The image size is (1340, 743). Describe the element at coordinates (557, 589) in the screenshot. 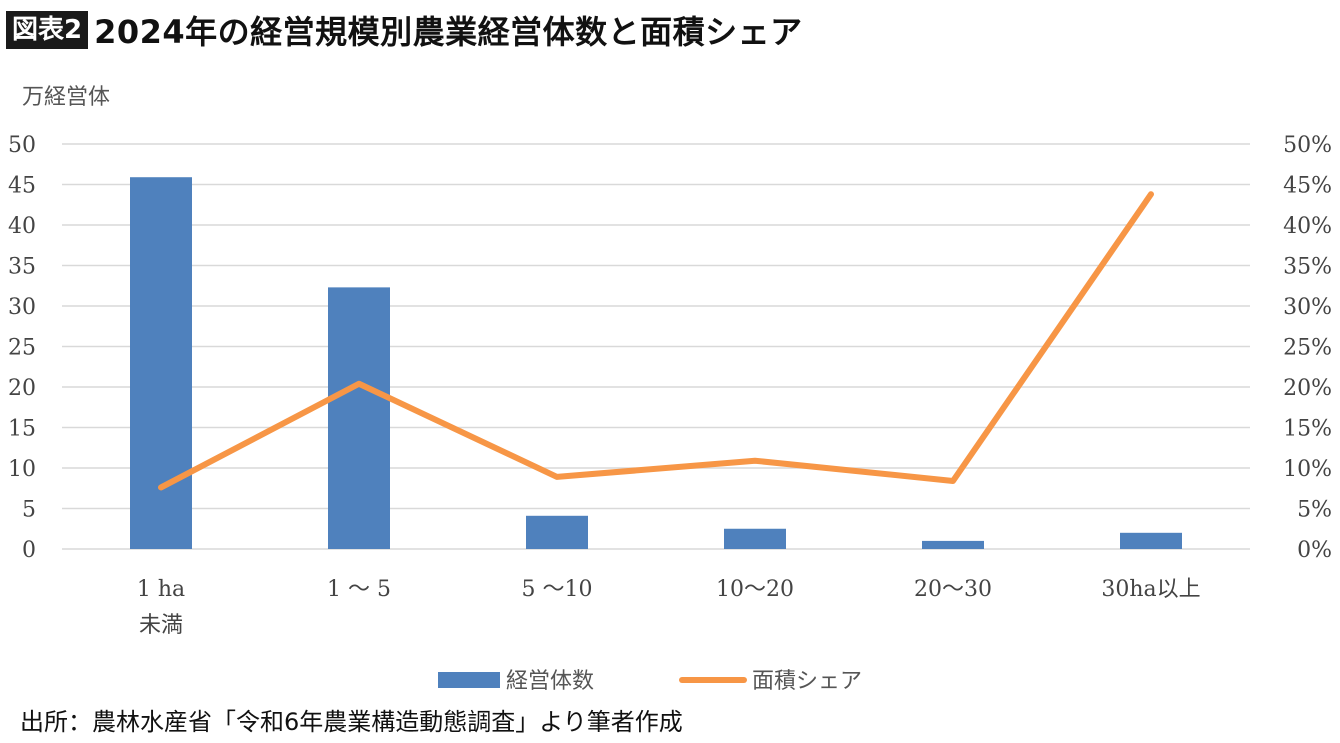

I see `x-tick-label: 5 ～10` at that location.